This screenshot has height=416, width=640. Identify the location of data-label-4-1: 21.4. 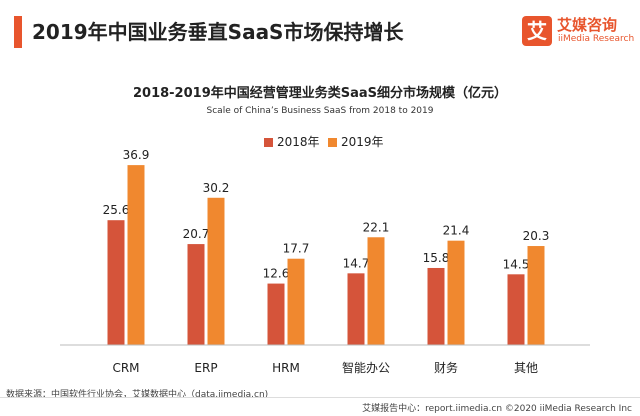
(456, 231).